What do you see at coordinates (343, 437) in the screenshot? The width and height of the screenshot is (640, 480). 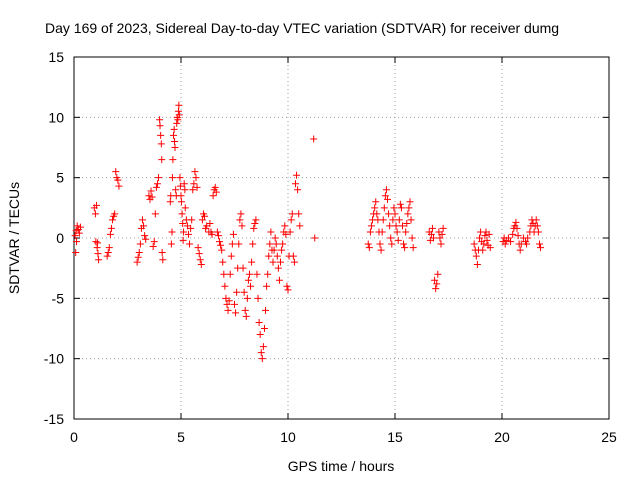 I see `x-tick-labels: 0 5 10 15 20 25` at bounding box center [343, 437].